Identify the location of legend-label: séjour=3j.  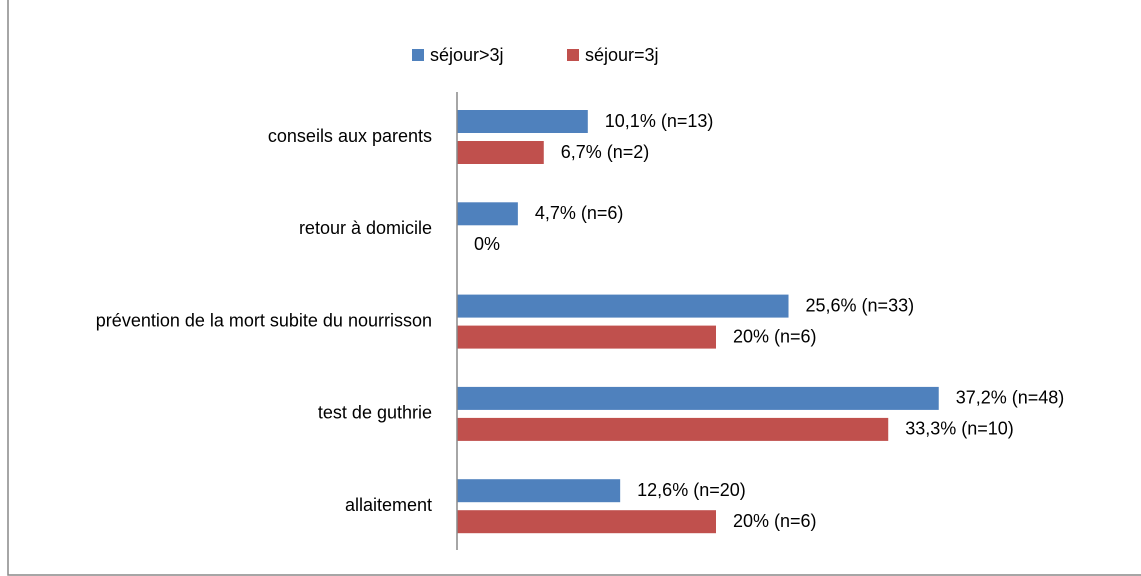
(622, 55).